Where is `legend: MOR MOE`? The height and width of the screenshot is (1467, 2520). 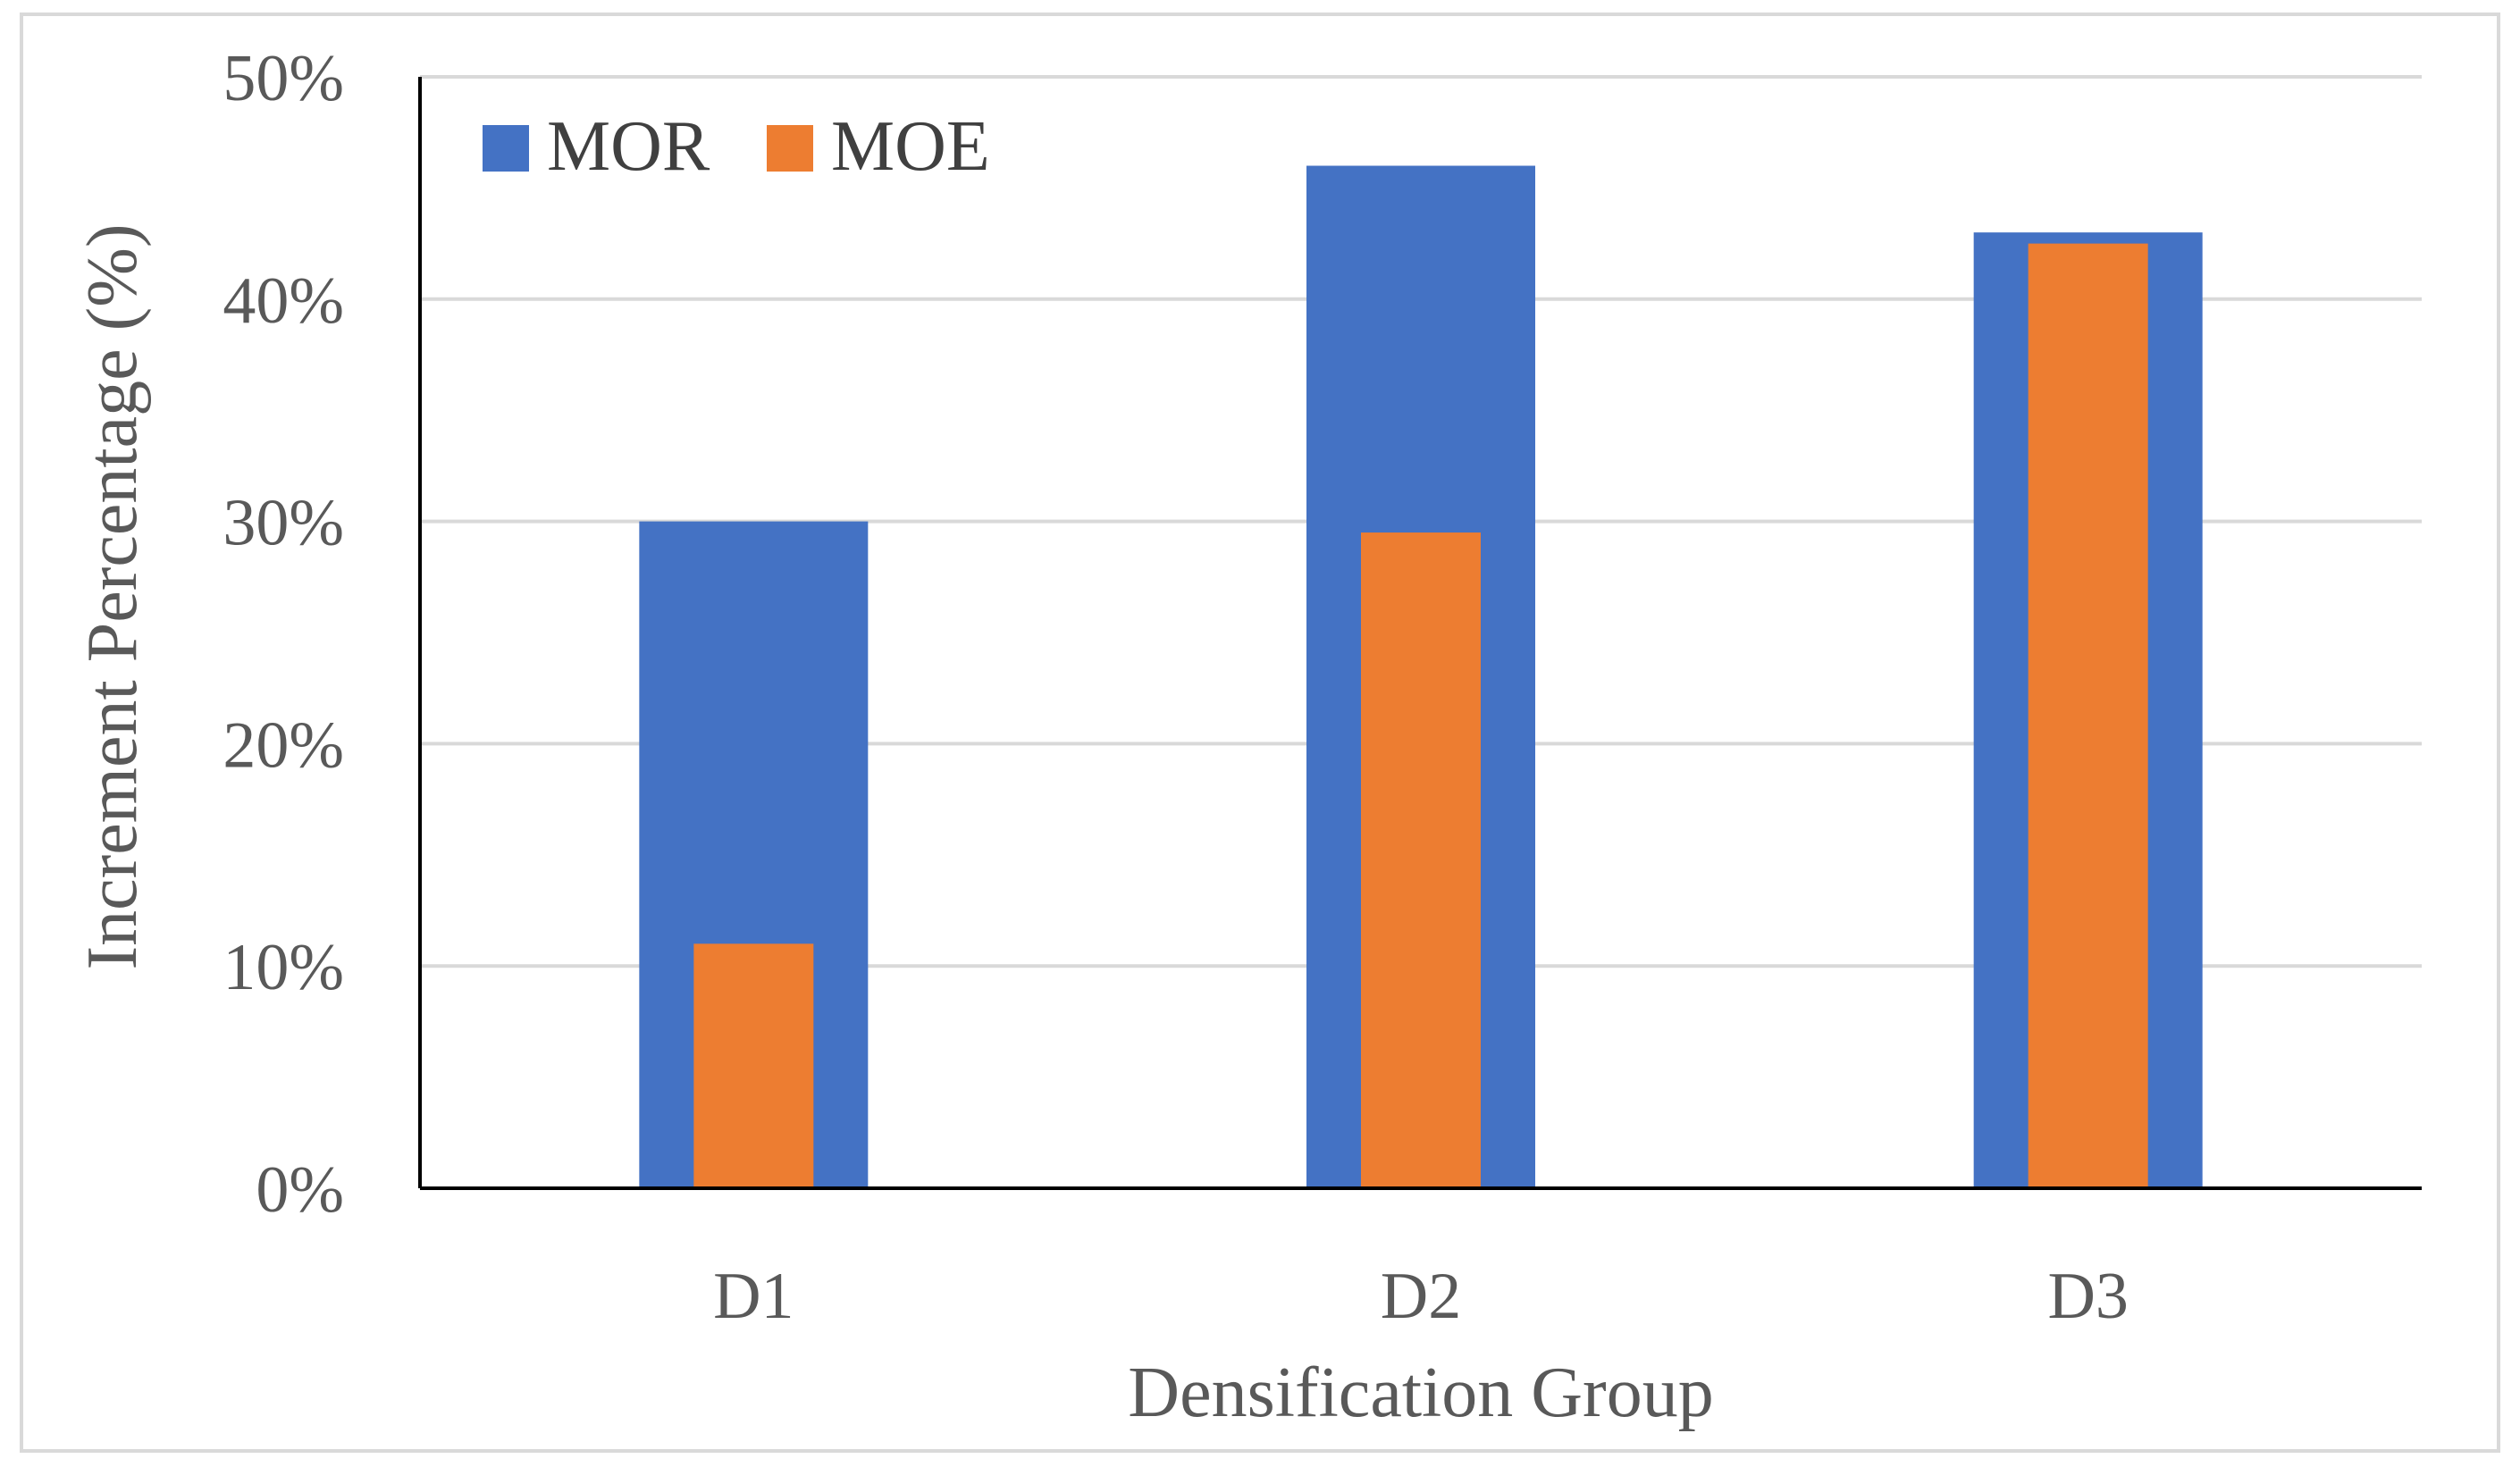
legend: MOR MOE is located at coordinates (736, 146).